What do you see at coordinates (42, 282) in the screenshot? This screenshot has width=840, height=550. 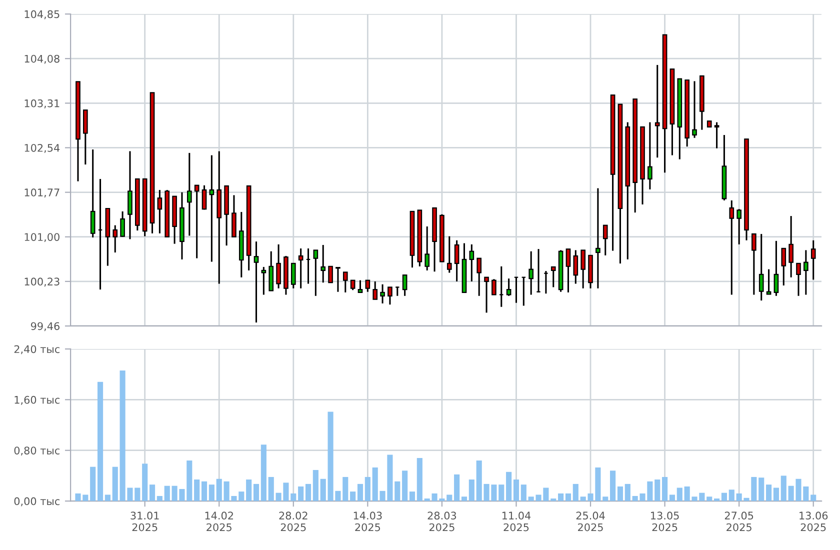 I see `y-tick-label: 100,23` at bounding box center [42, 282].